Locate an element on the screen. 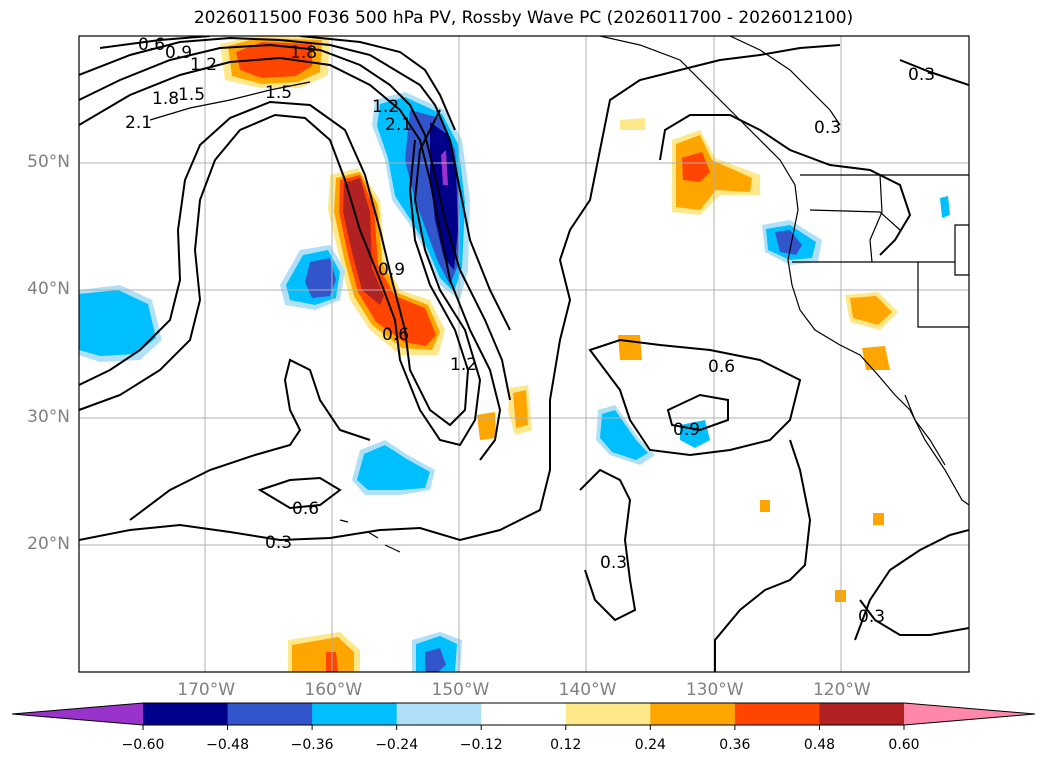  colorbar-tick-label: −0.36 is located at coordinates (312, 745).